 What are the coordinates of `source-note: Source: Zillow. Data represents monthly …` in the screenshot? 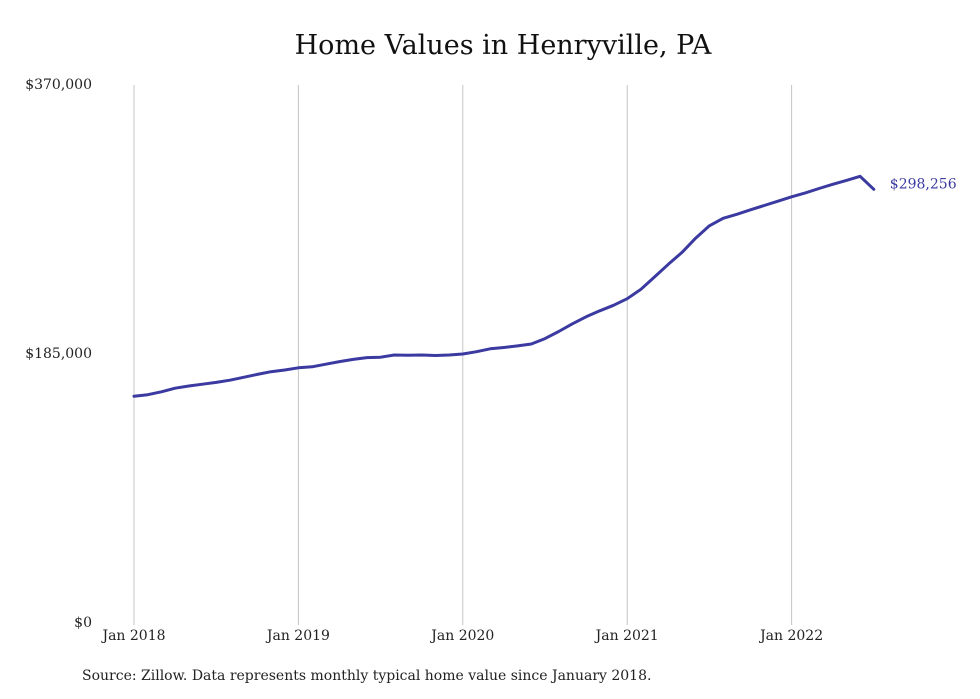 It's located at (367, 676).